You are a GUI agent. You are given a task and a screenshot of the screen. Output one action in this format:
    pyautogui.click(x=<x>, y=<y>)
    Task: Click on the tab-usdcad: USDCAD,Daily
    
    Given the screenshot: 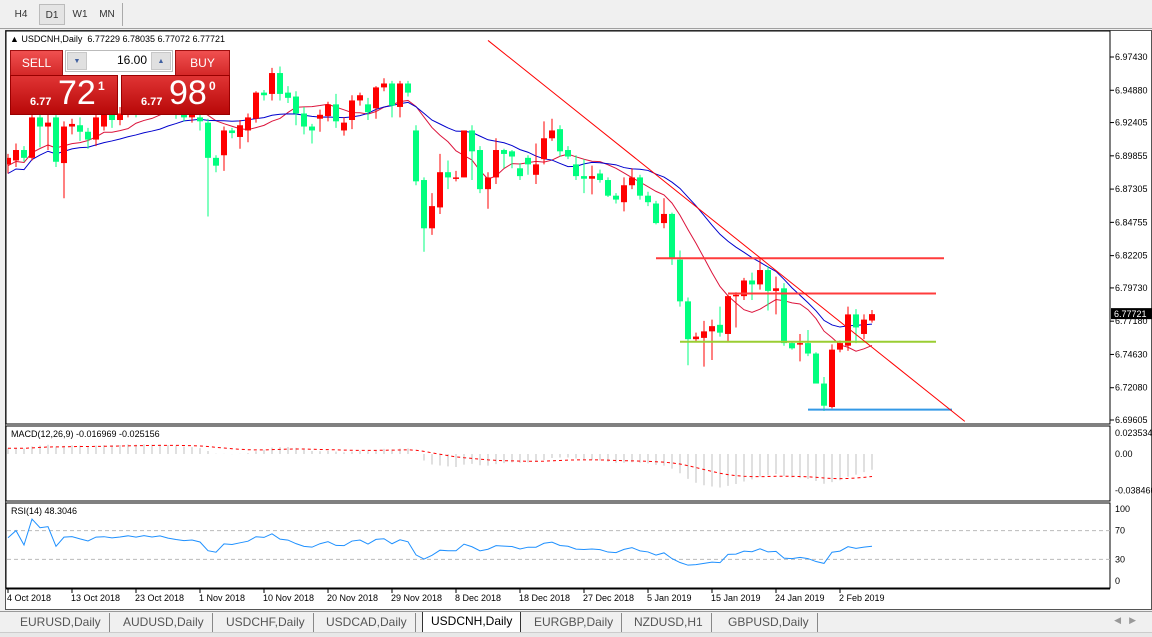 What is the action you would take?
    pyautogui.click(x=367, y=622)
    